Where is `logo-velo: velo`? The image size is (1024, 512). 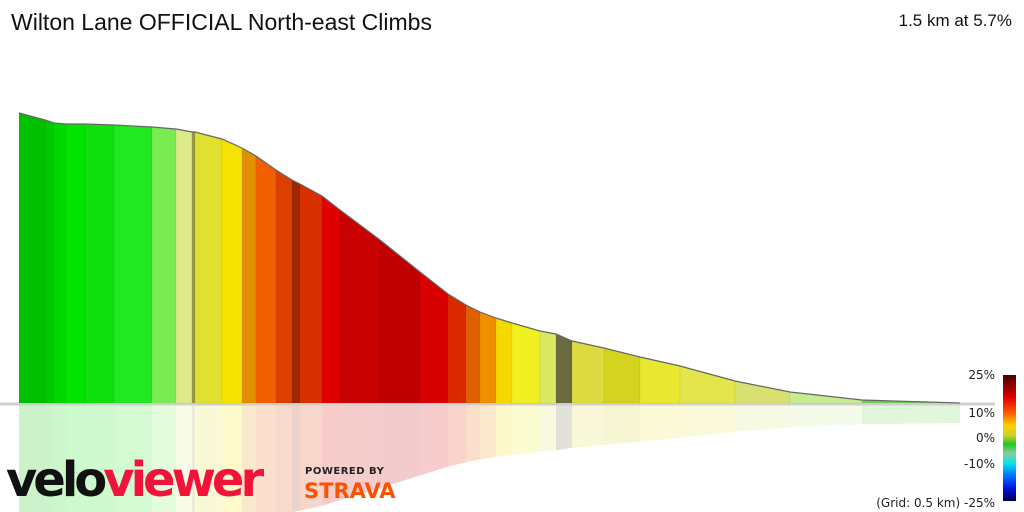
logo-velo: velo is located at coordinates (56, 480).